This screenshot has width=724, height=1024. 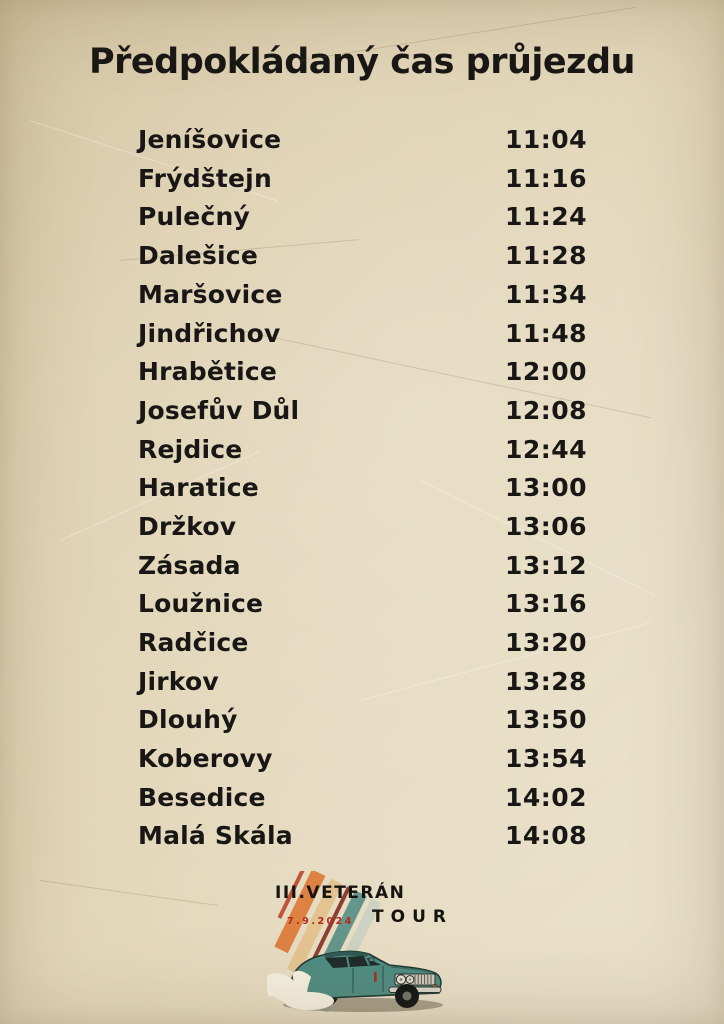 I want to click on schedule-row: Rejdice 12:44, so click(x=363, y=449).